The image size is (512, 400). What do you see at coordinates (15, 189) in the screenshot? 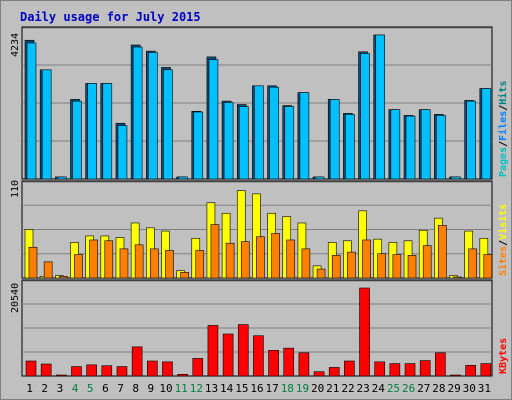
I see `ymax-label-visits-sites: 110` at bounding box center [15, 189].